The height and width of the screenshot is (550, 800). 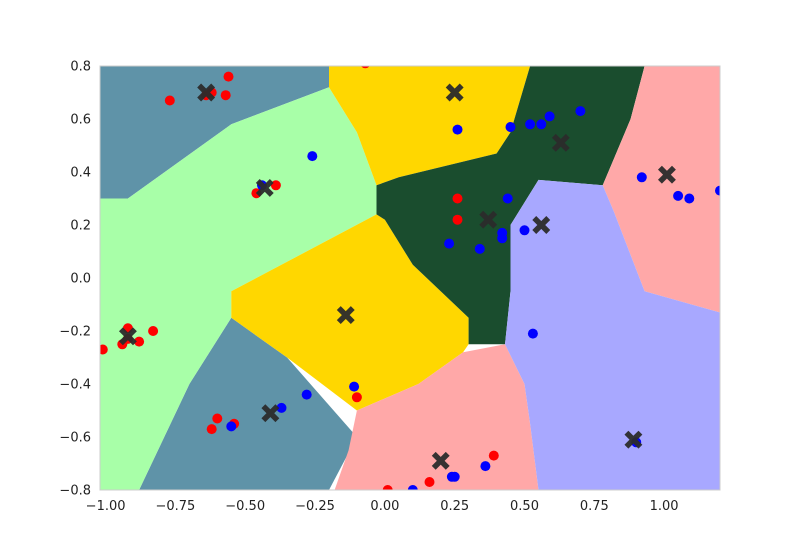 I want to click on y-axis-ticks: −0.8 −0.6 −0.4 −0.2 0.0 0.2 0.4 0.6 0.8, so click(x=75, y=279).